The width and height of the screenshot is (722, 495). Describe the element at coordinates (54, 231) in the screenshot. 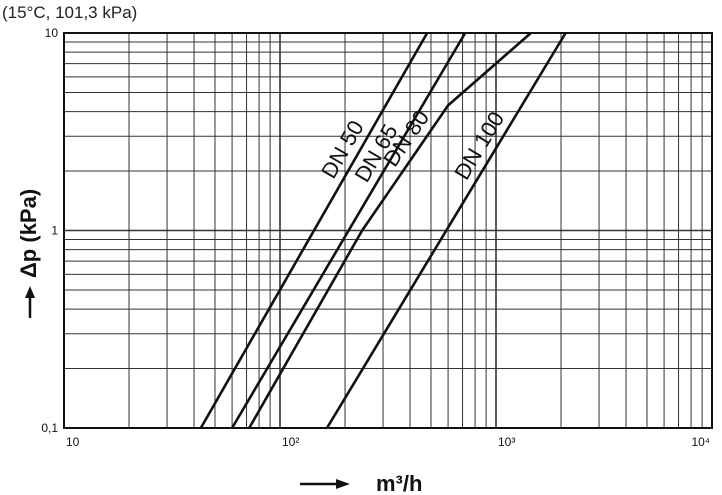

I see `y-tick-label: 1` at that location.